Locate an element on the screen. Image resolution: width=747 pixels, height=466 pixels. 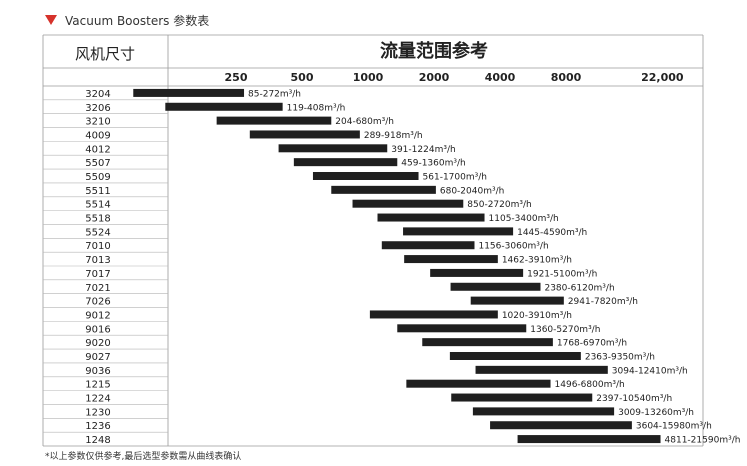
x-tick-label: 22,000 is located at coordinates (662, 77).